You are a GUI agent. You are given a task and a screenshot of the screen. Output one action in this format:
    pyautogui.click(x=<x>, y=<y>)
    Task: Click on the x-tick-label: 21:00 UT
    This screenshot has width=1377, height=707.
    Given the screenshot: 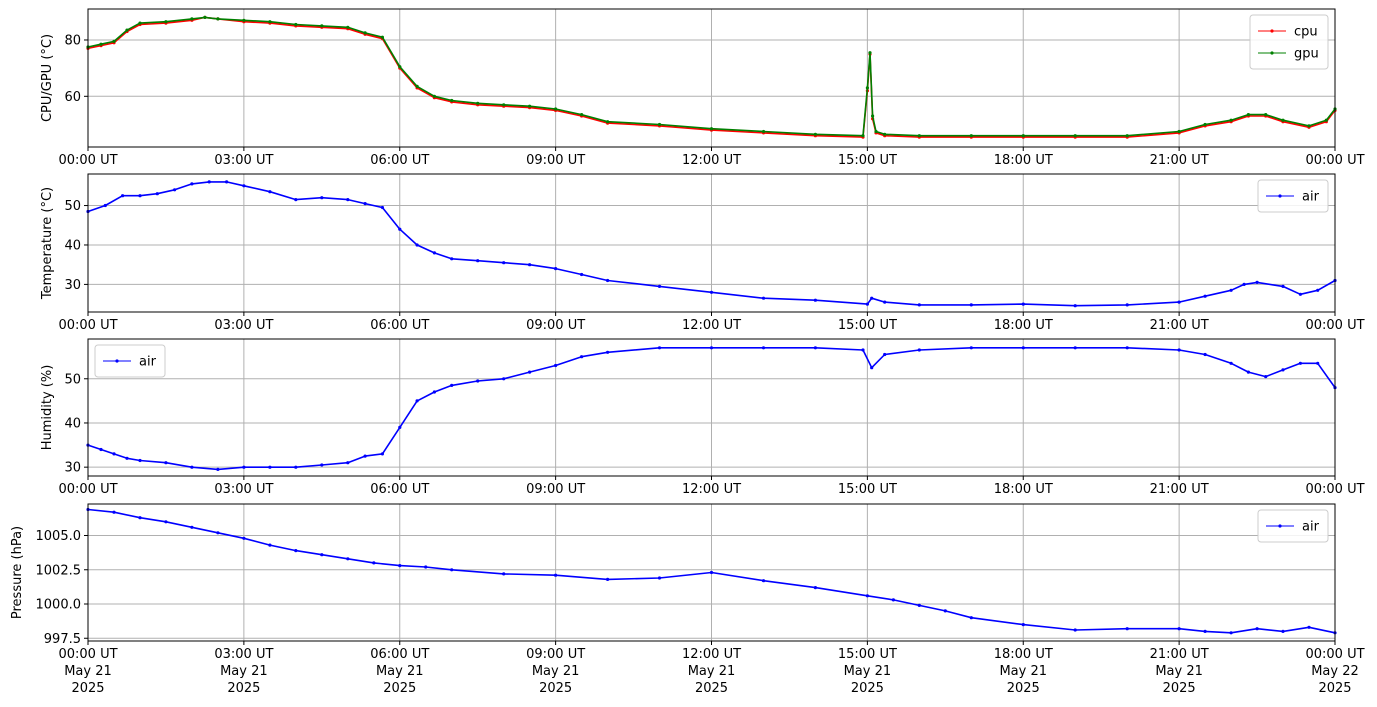 What is the action you would take?
    pyautogui.click(x=1179, y=489)
    